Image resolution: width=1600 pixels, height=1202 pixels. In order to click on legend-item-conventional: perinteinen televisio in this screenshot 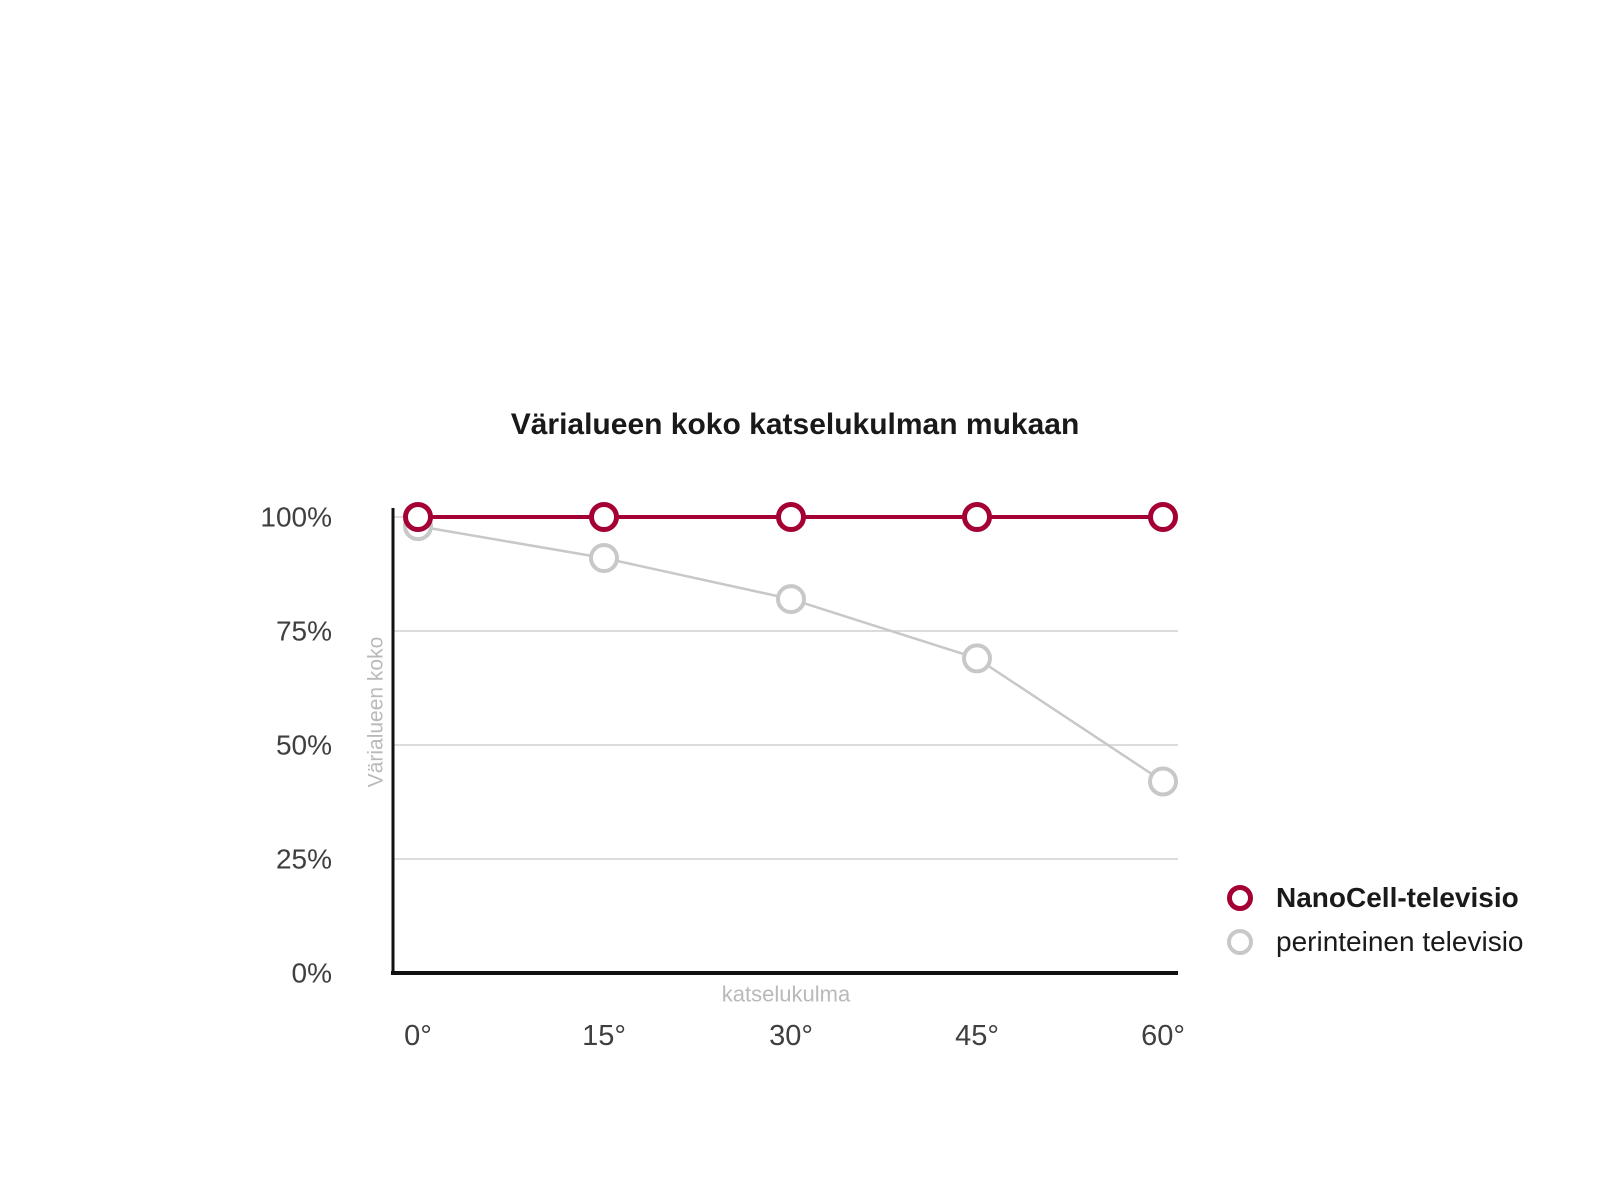, I will do `click(1375, 942)`.